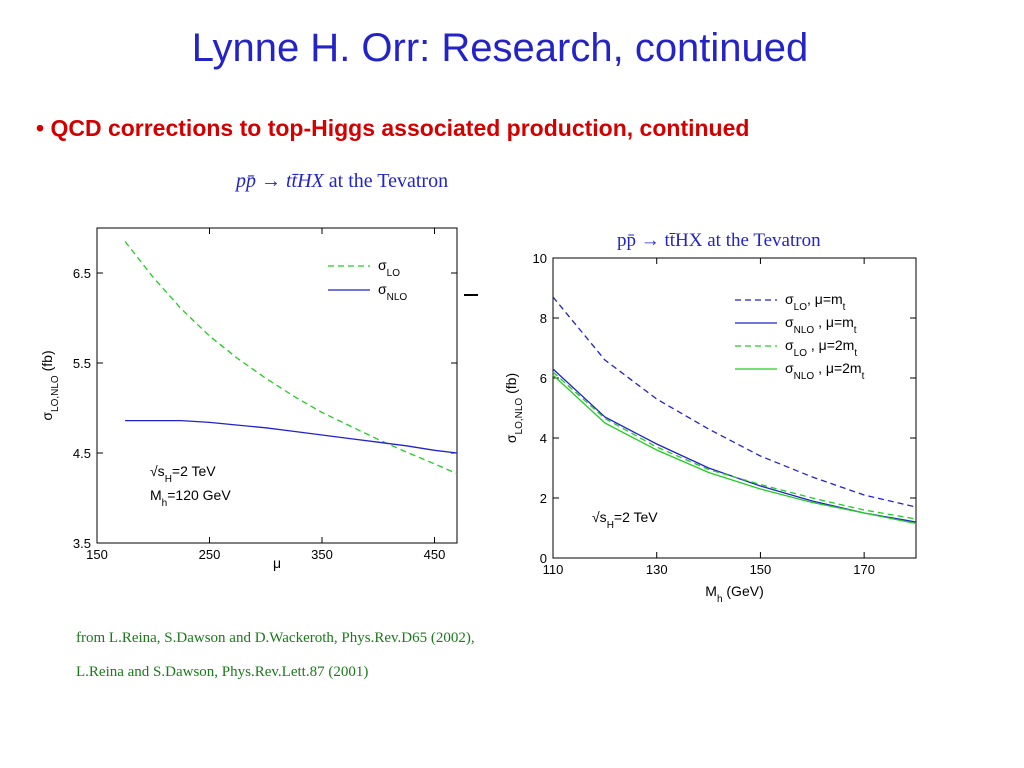 The width and height of the screenshot is (1024, 768). Describe the element at coordinates (543, 378) in the screenshot. I see `y-tick-label: 6` at that location.